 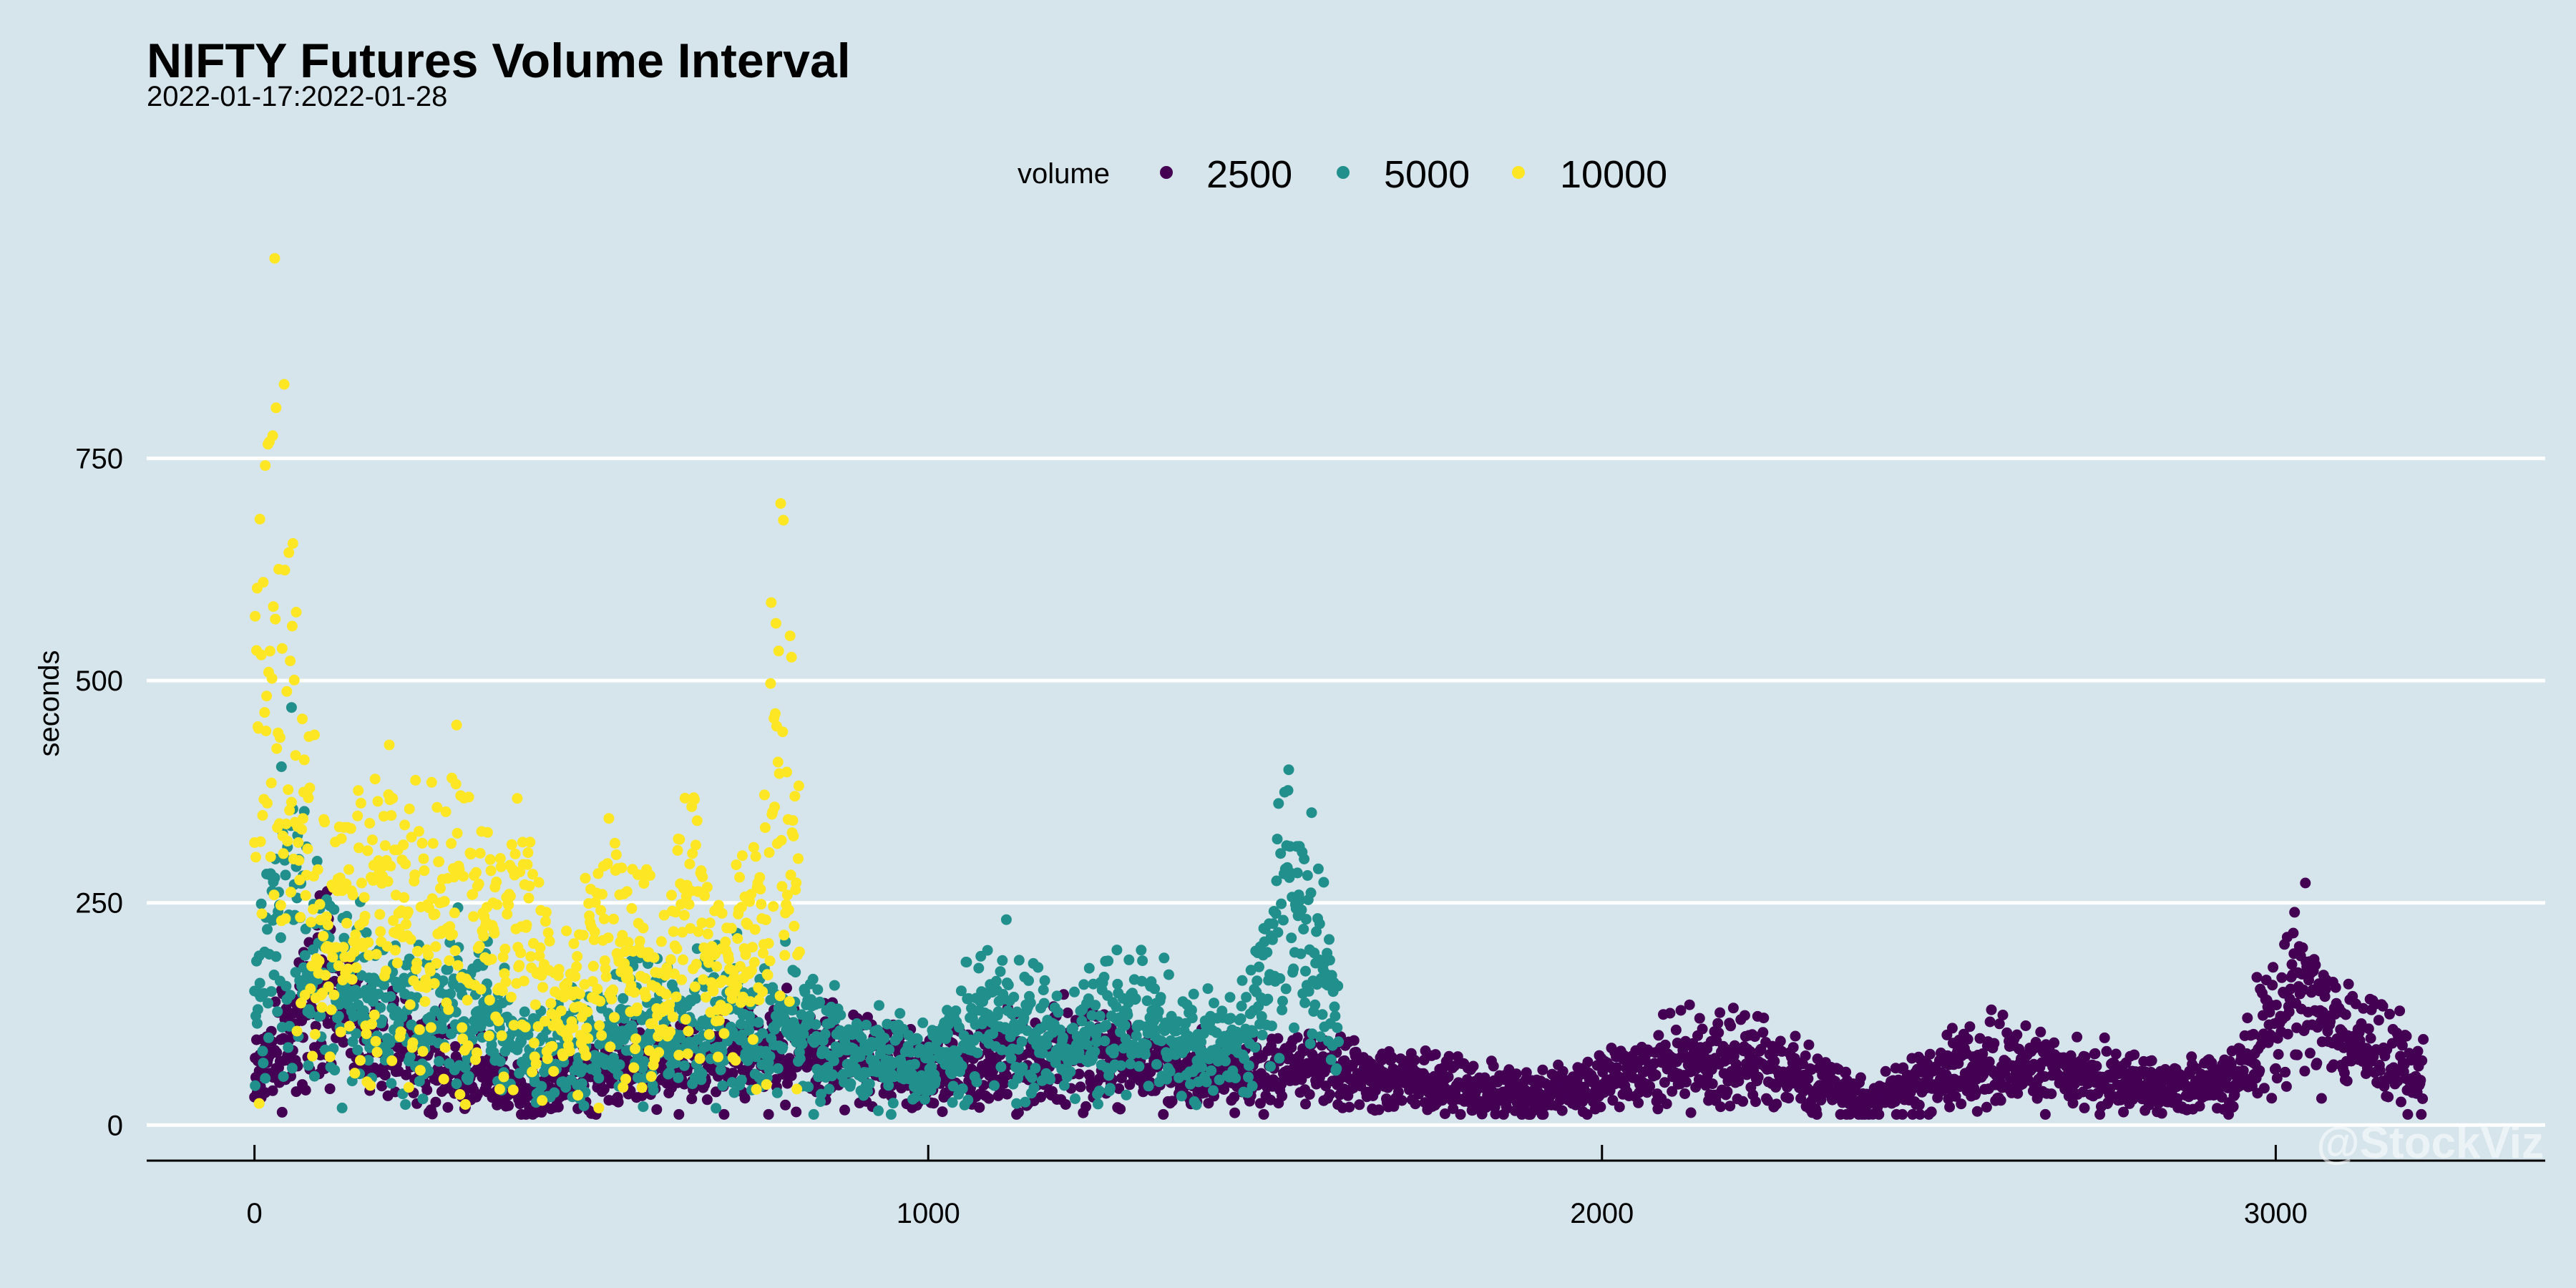 I want to click on legend-title: volume, so click(x=1064, y=174).